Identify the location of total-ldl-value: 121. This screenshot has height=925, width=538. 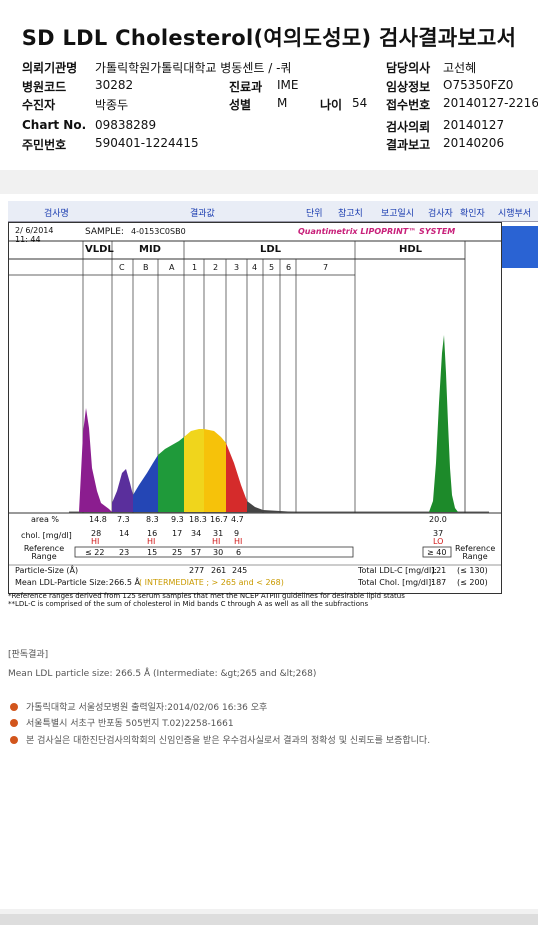
(439, 570).